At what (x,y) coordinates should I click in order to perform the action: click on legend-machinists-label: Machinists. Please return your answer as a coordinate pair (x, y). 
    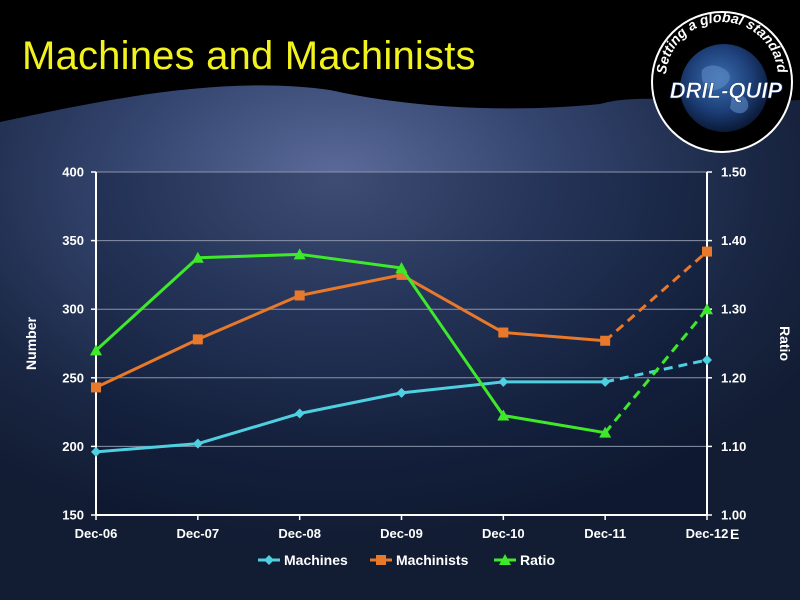
    Looking at the image, I should click on (432, 560).